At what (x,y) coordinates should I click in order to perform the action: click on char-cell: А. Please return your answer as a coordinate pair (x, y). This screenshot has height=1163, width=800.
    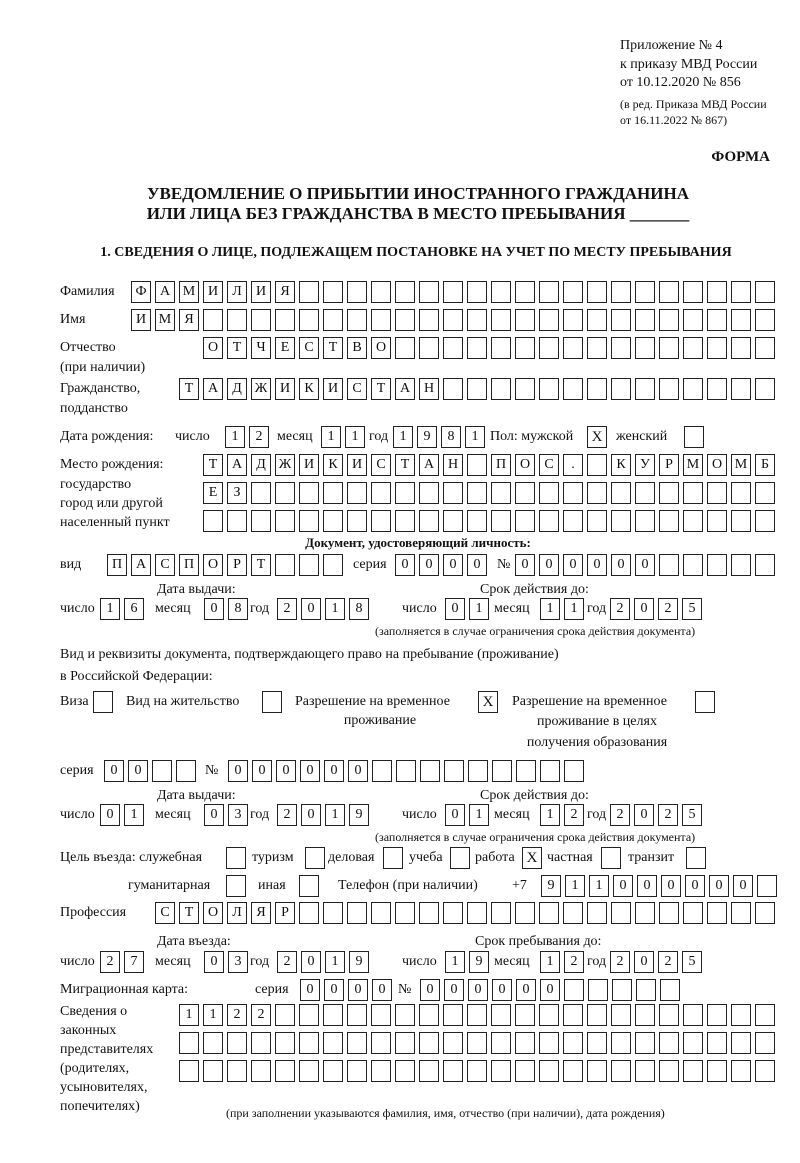
    Looking at the image, I should click on (213, 389).